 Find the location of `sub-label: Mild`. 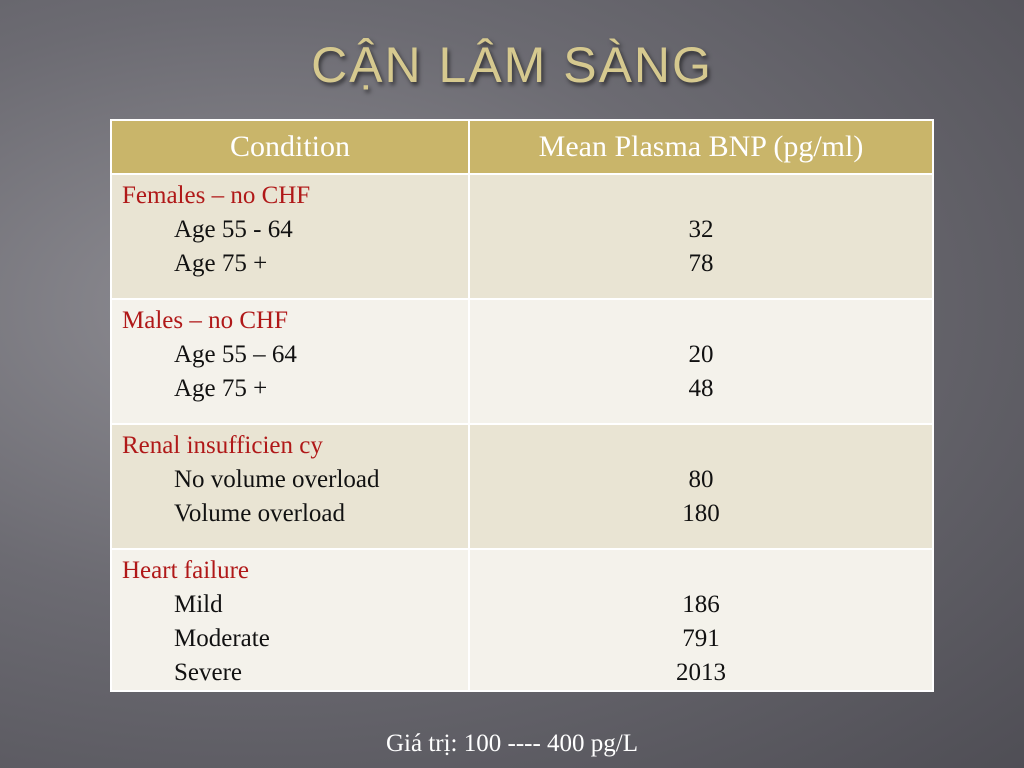

sub-label: Mild is located at coordinates (198, 604).